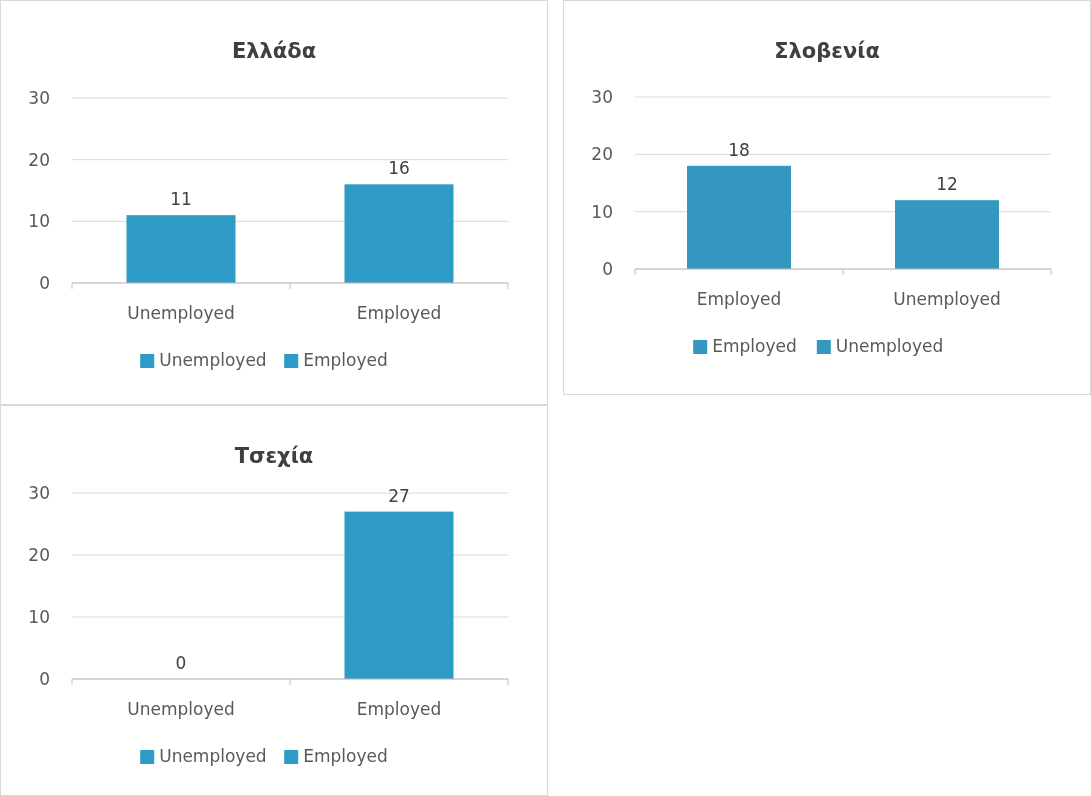 Image resolution: width=1091 pixels, height=796 pixels. I want to click on chart-title: Σλοβενία, so click(827, 51).